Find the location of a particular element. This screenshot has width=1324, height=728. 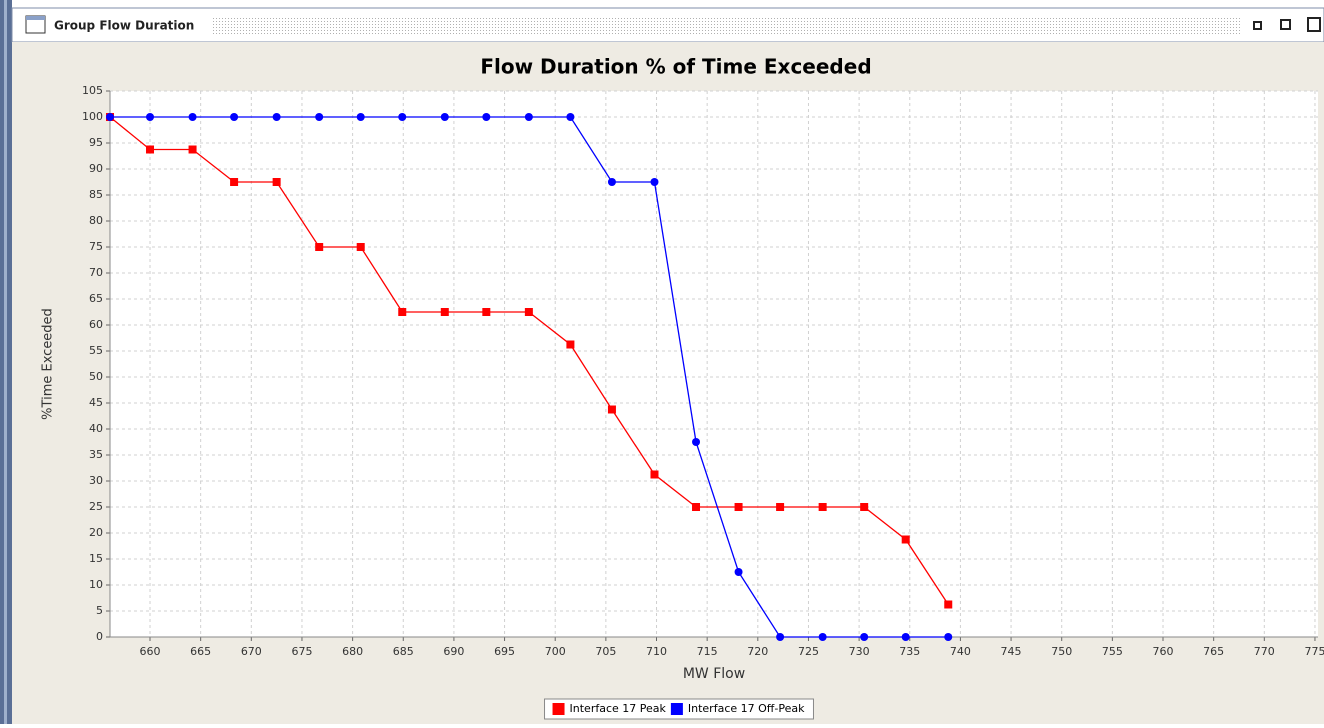

x-tick-label: 750 is located at coordinates (1061, 651).